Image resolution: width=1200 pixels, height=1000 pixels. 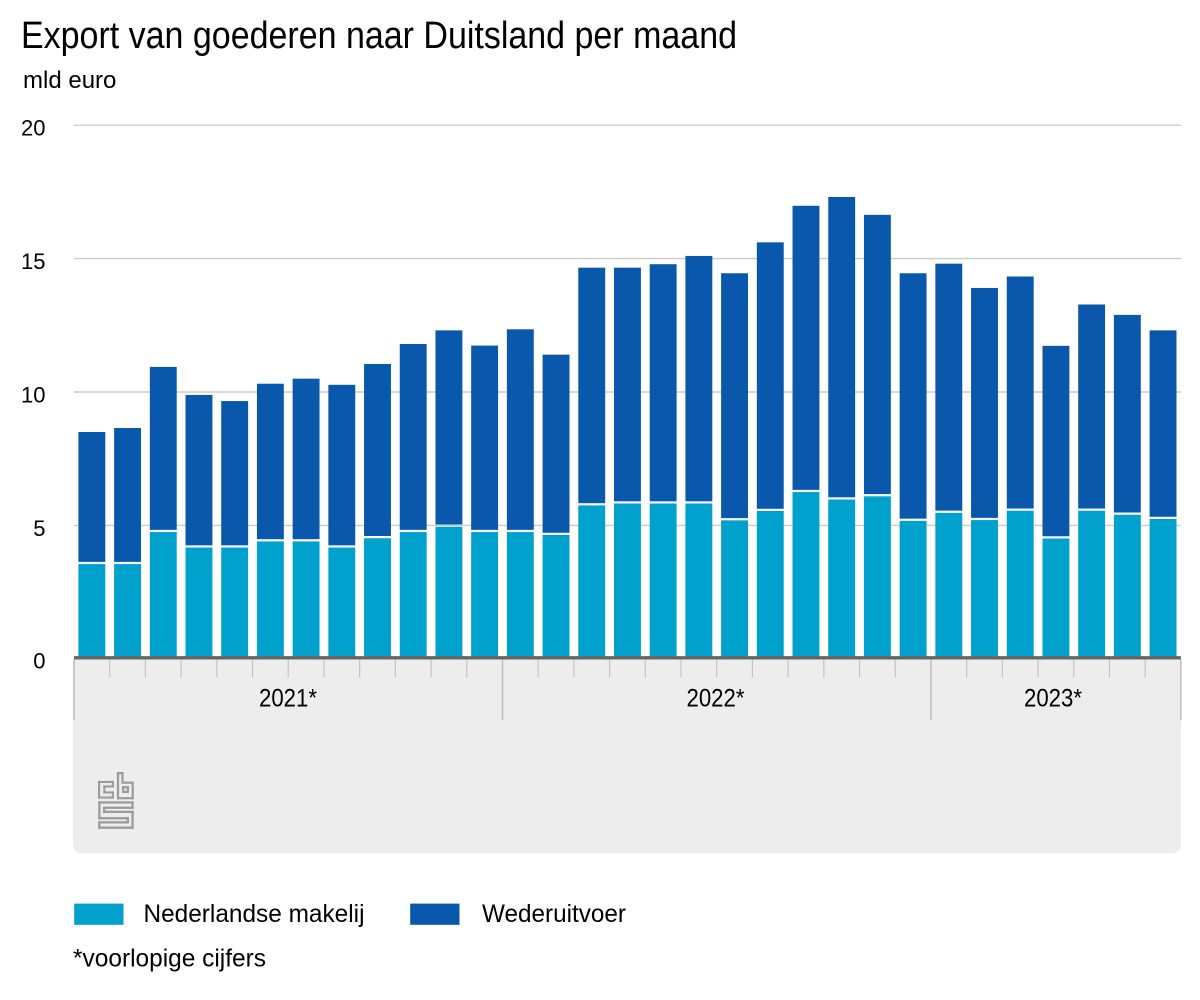 What do you see at coordinates (169, 959) in the screenshot?
I see `svg-text: *voorlopige cijfers` at bounding box center [169, 959].